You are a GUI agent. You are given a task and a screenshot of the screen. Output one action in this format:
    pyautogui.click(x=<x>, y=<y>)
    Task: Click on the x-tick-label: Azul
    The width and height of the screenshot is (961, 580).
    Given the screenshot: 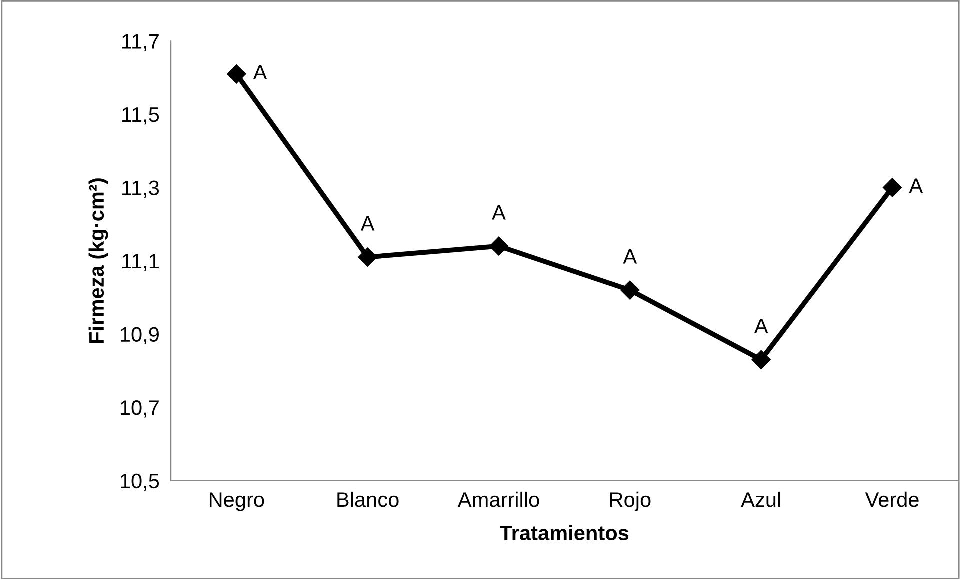 What is the action you would take?
    pyautogui.click(x=760, y=500)
    